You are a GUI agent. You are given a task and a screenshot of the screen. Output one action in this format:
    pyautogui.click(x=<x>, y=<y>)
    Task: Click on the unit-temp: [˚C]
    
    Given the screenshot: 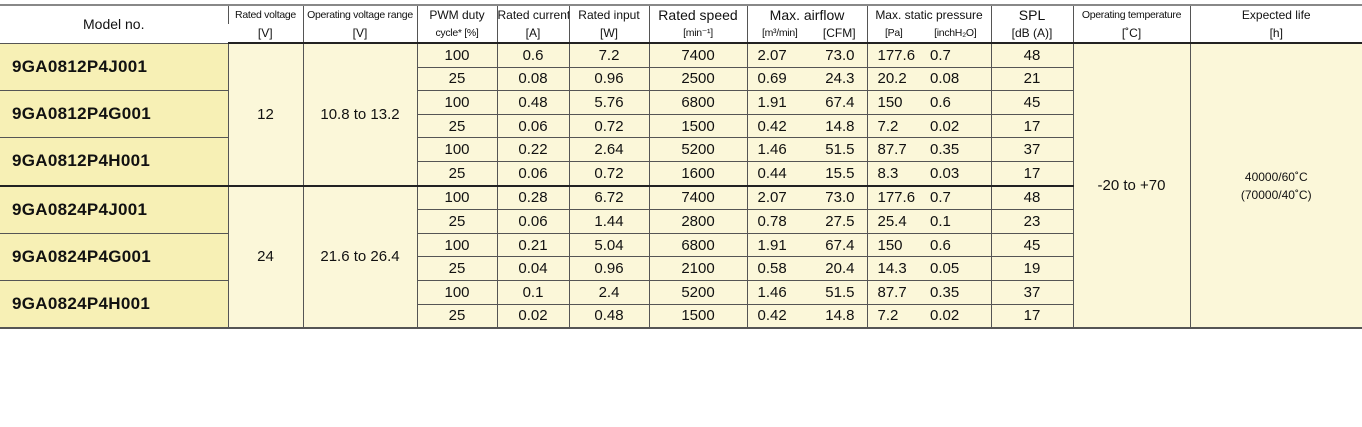 What is the action you would take?
    pyautogui.click(x=1131, y=33)
    